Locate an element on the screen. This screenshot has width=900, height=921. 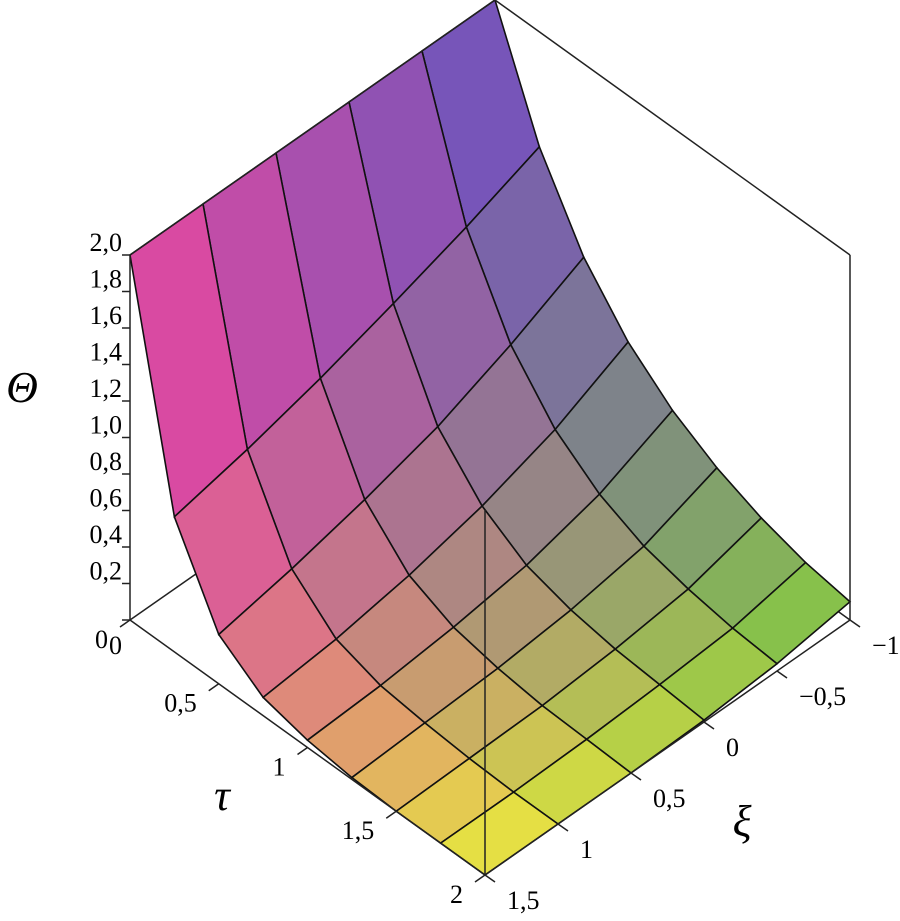
y-tick-label: 1 is located at coordinates (586, 849).